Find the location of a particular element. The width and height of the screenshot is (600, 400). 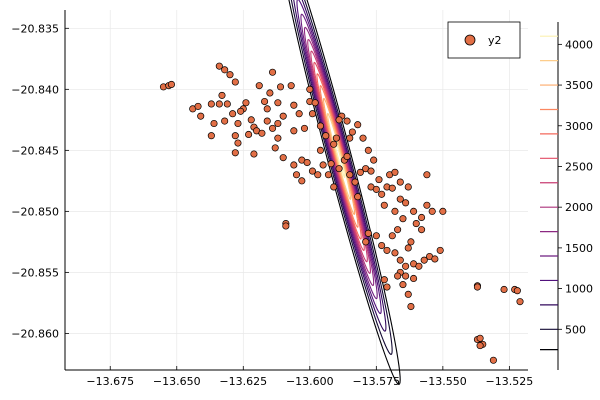

x-tick-label: −13.575 is located at coordinates (376, 381).